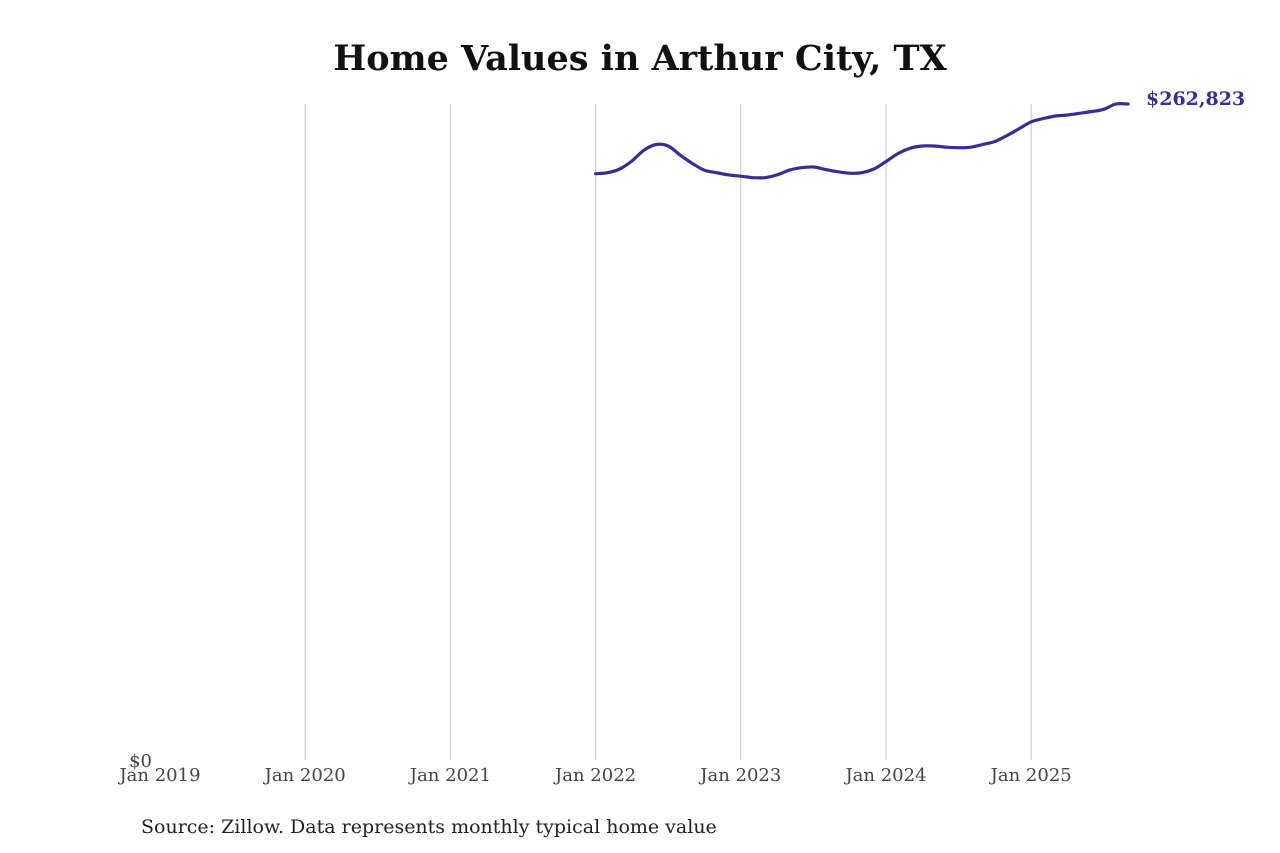 This screenshot has height=853, width=1280. What do you see at coordinates (884, 775) in the screenshot?
I see `x-tick-label: Jan 2024` at bounding box center [884, 775].